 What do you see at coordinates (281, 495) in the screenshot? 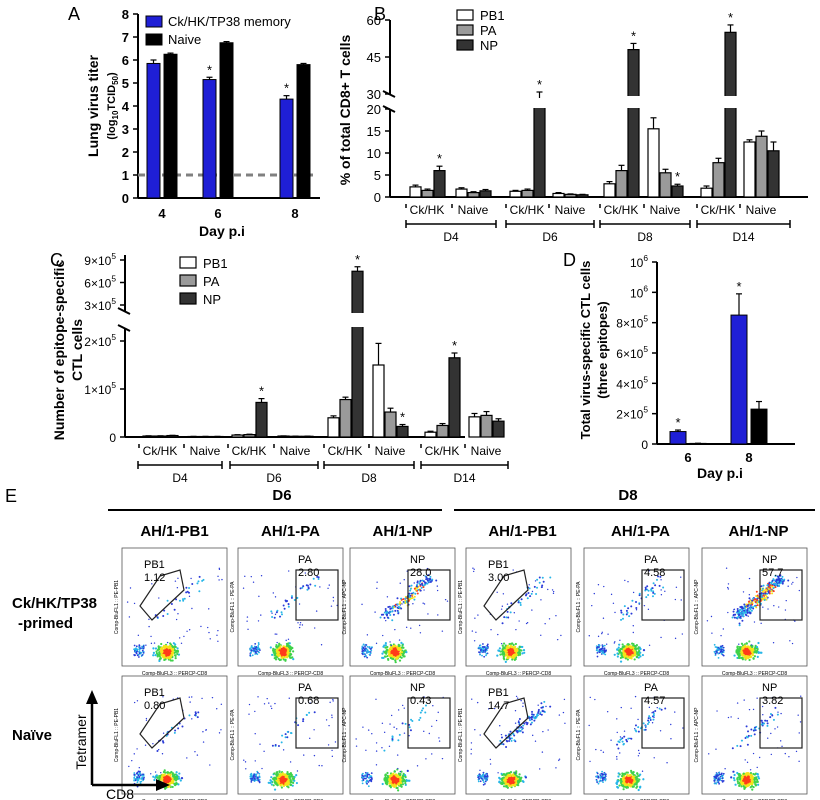
I see `day-header: D6` at bounding box center [281, 495].